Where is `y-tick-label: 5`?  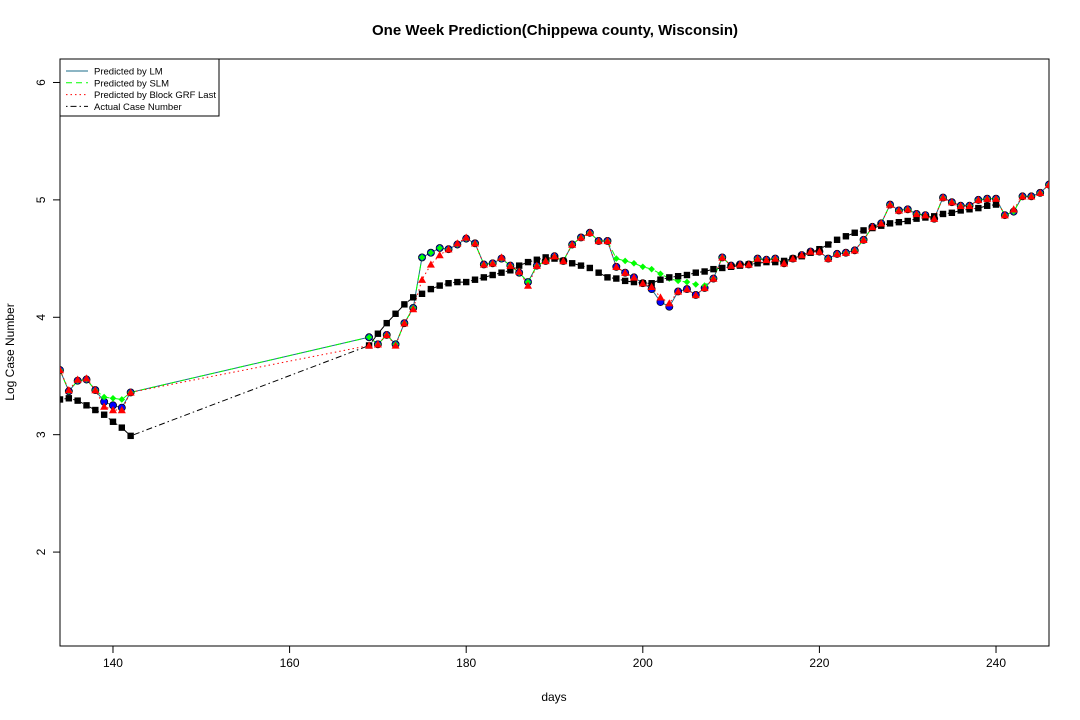
y-tick-label: 5 is located at coordinates (41, 199).